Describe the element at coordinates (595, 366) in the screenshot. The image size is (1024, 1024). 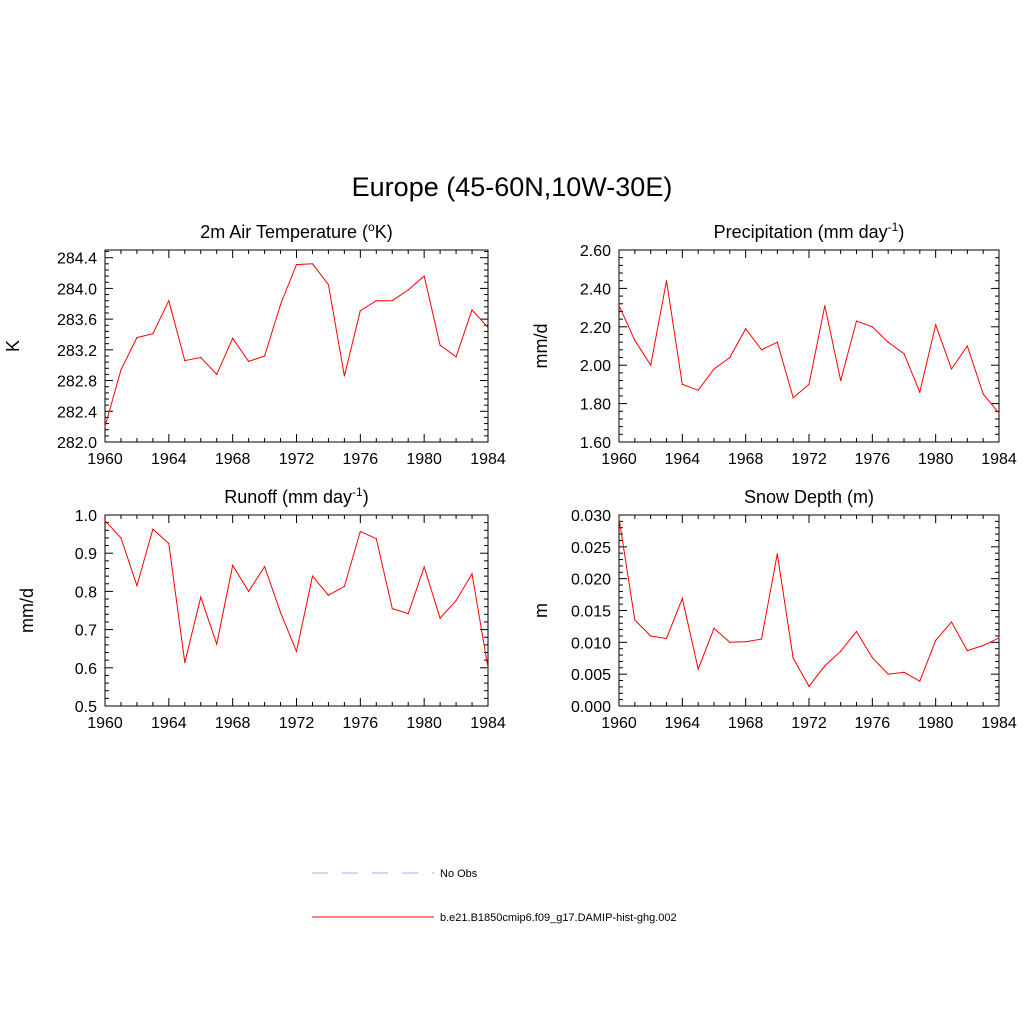
I see `y-tick-label: 2.00` at that location.